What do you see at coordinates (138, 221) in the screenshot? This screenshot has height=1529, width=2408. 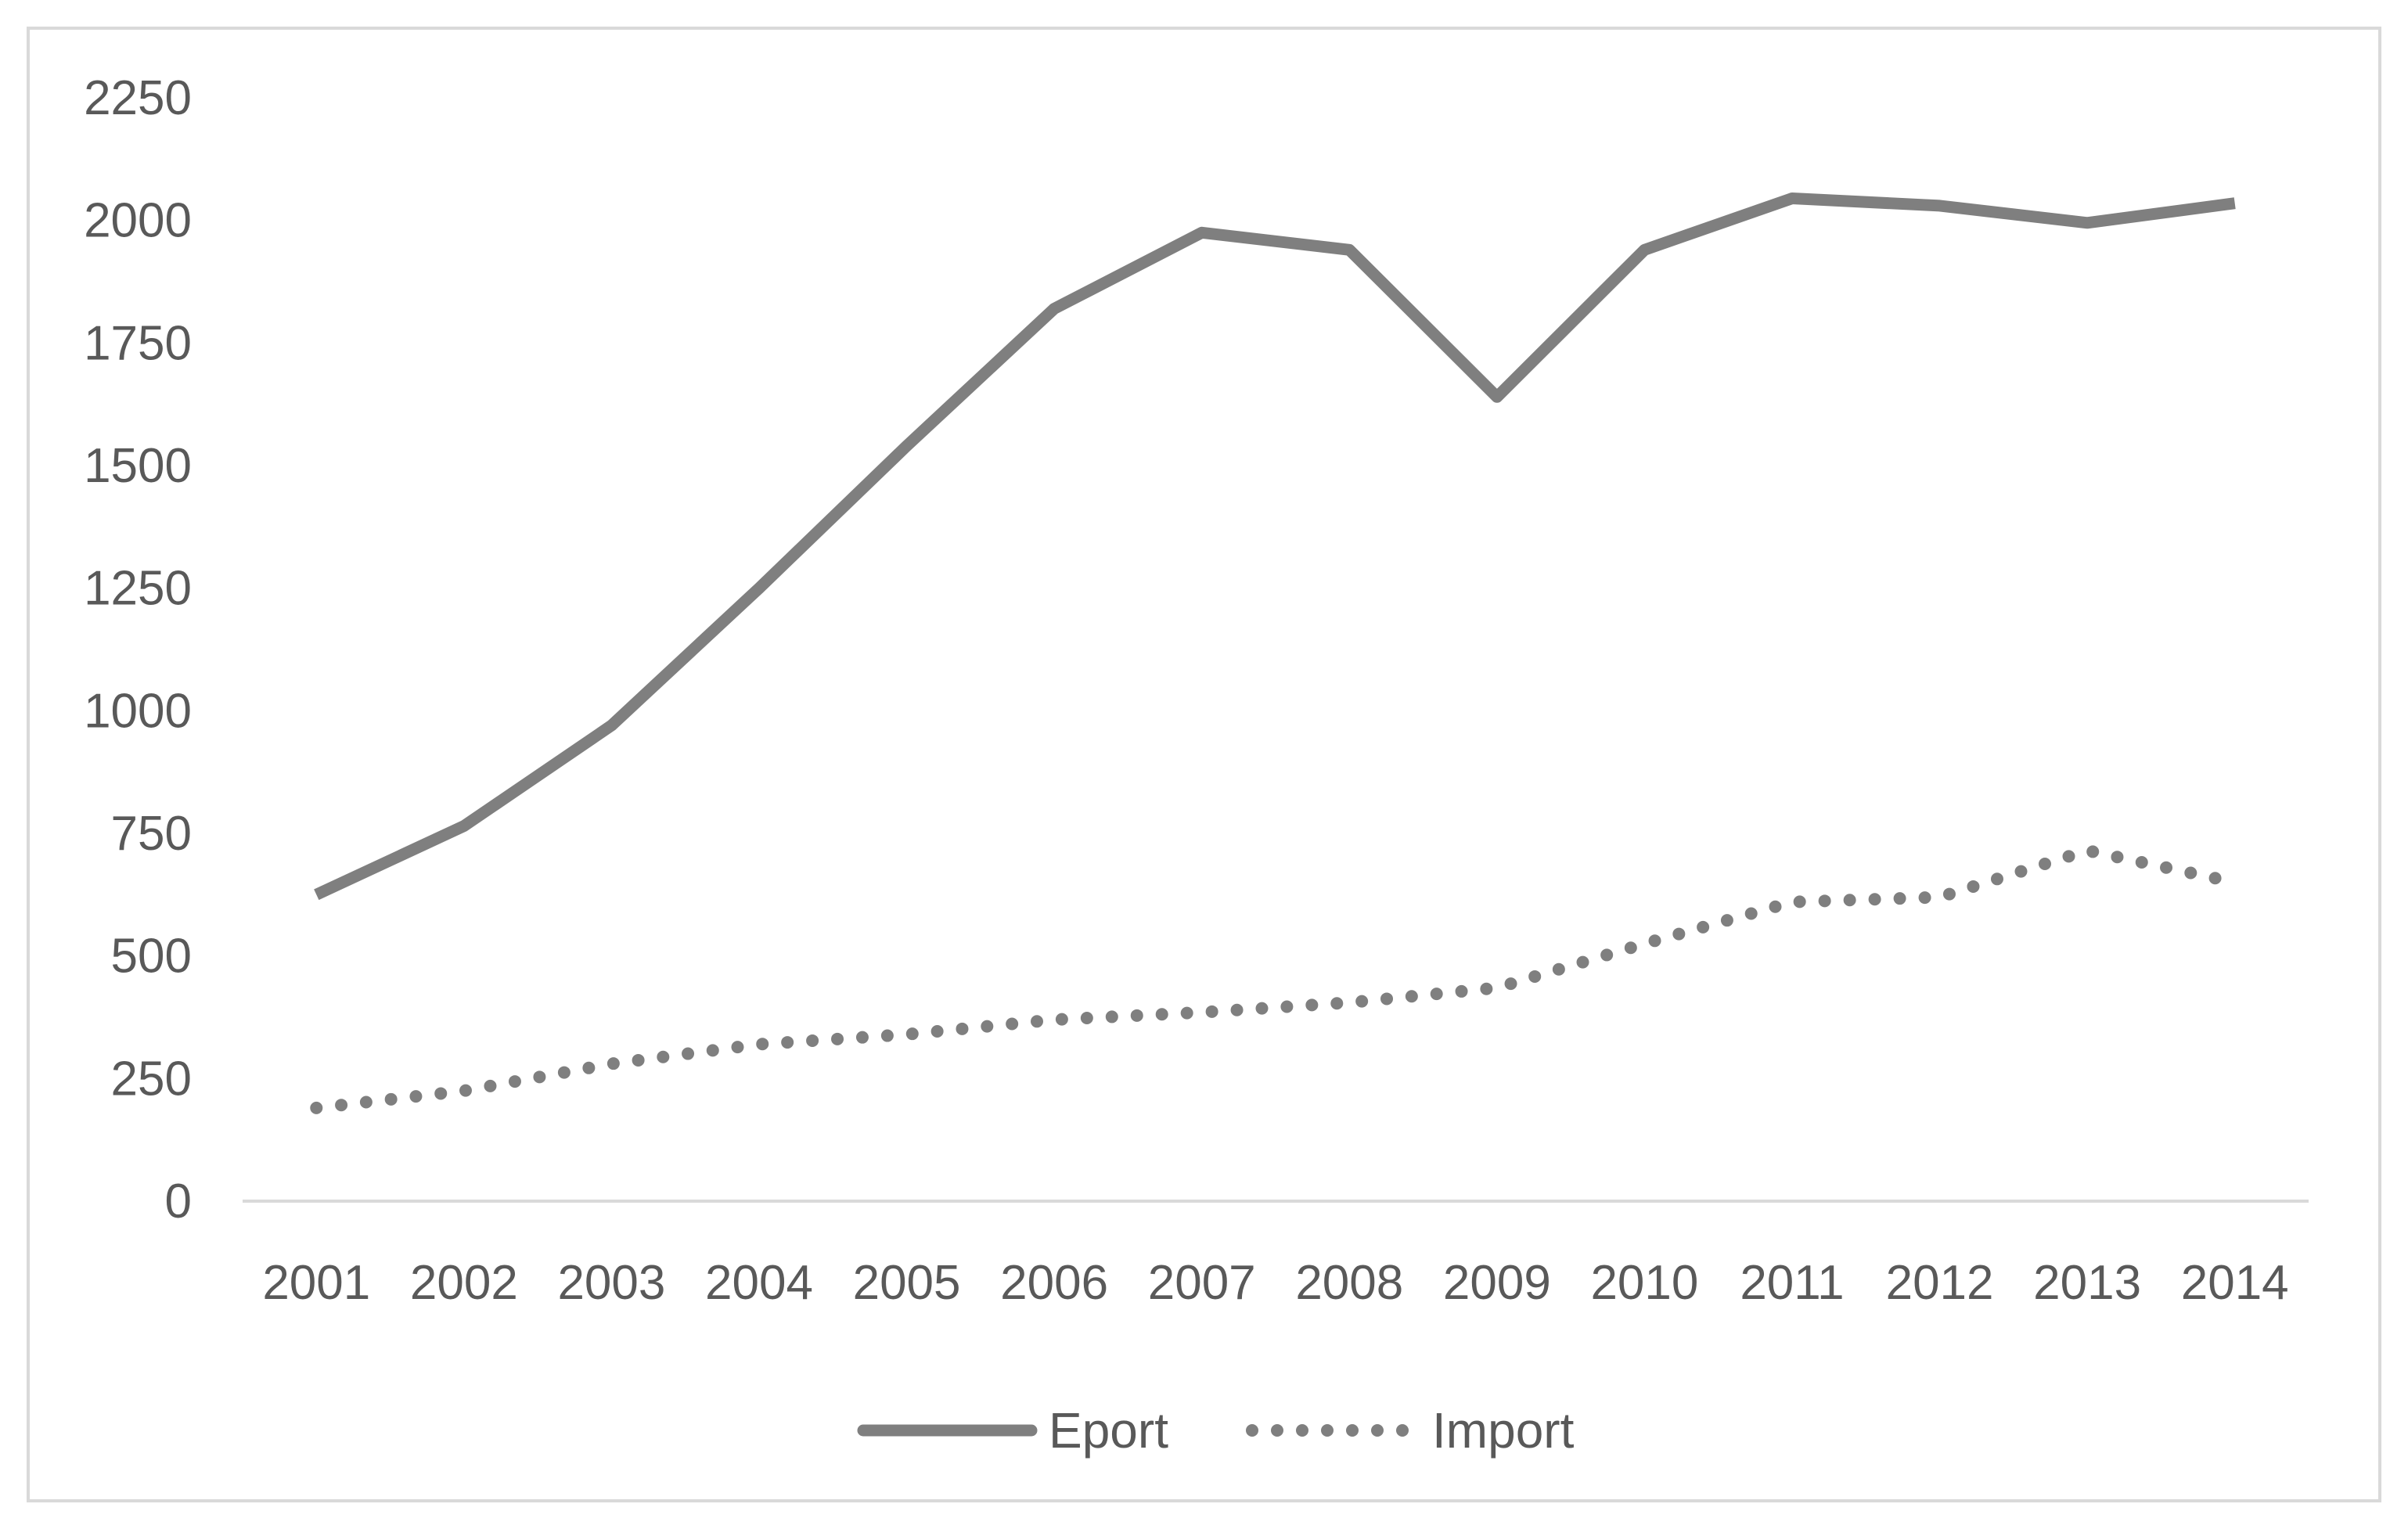 I see `y-tick-label: 2000` at bounding box center [138, 221].